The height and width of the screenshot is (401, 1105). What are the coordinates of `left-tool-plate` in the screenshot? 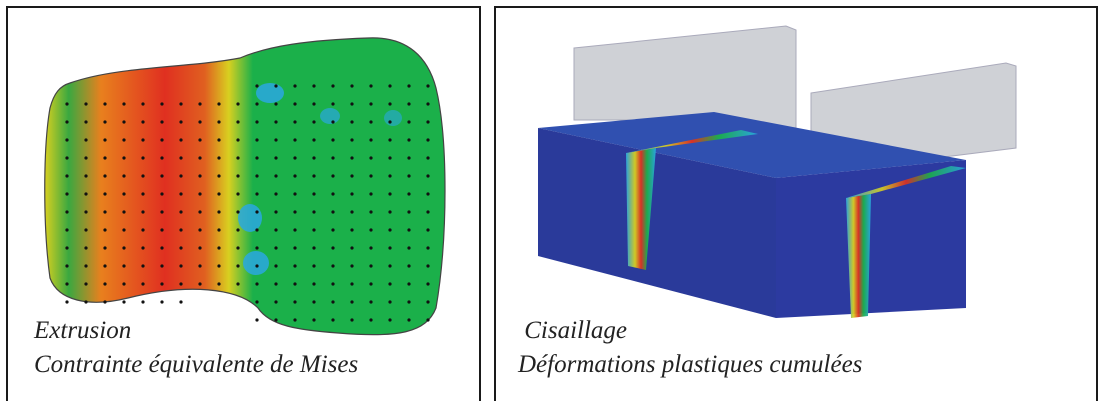 It's located at (685, 77).